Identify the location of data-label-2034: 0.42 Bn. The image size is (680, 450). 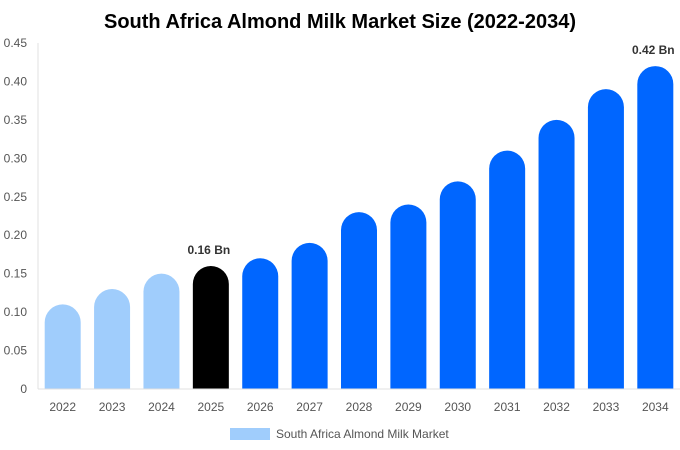
(653, 50).